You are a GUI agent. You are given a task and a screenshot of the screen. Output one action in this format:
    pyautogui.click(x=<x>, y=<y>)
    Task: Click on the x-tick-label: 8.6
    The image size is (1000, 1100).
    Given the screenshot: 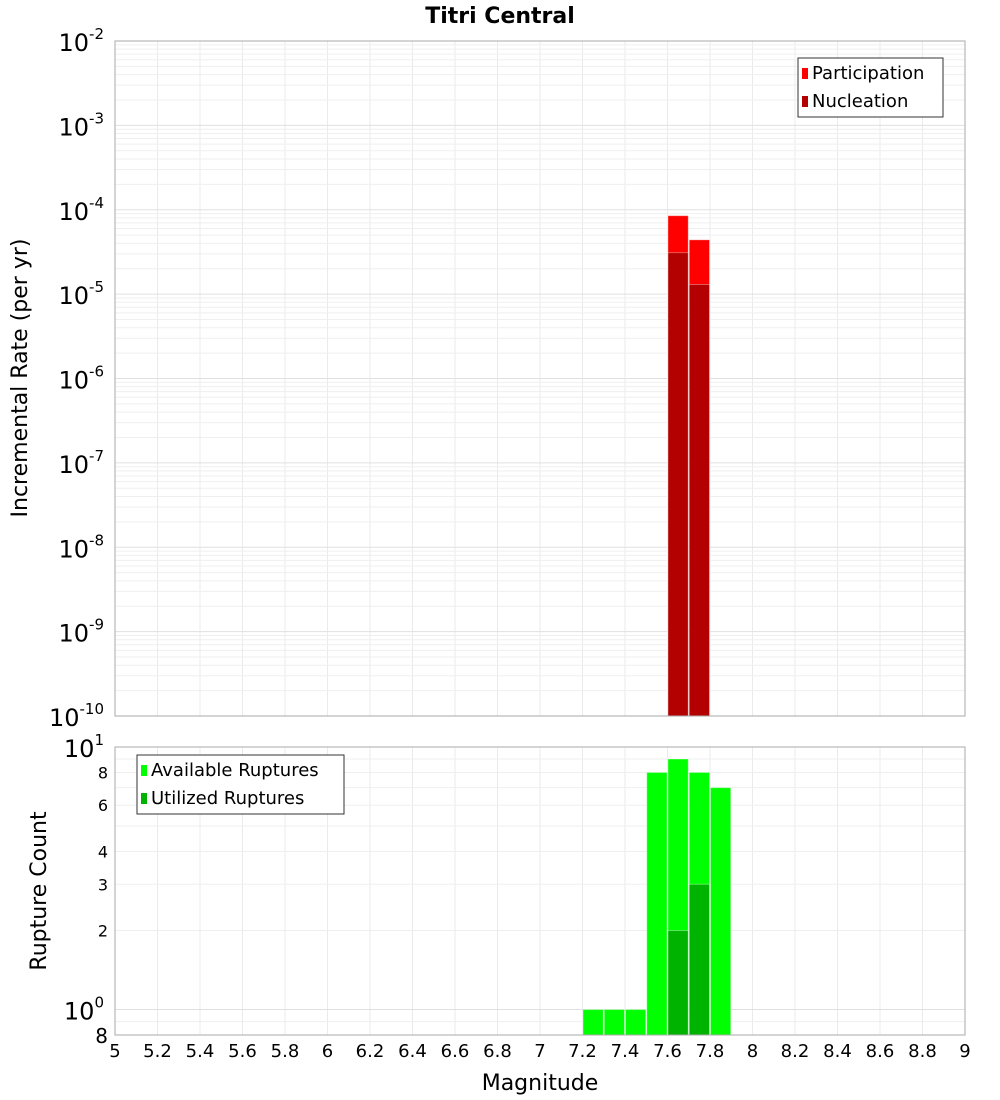 What is the action you would take?
    pyautogui.click(x=880, y=1051)
    